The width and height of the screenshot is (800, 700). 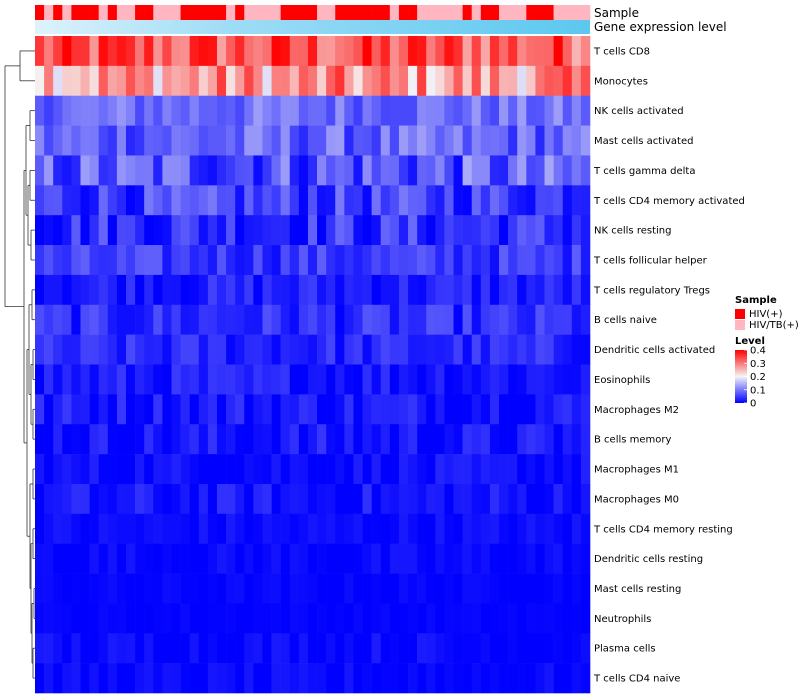 What do you see at coordinates (669, 201) in the screenshot?
I see `row-label: T cells CD4 memory activated` at bounding box center [669, 201].